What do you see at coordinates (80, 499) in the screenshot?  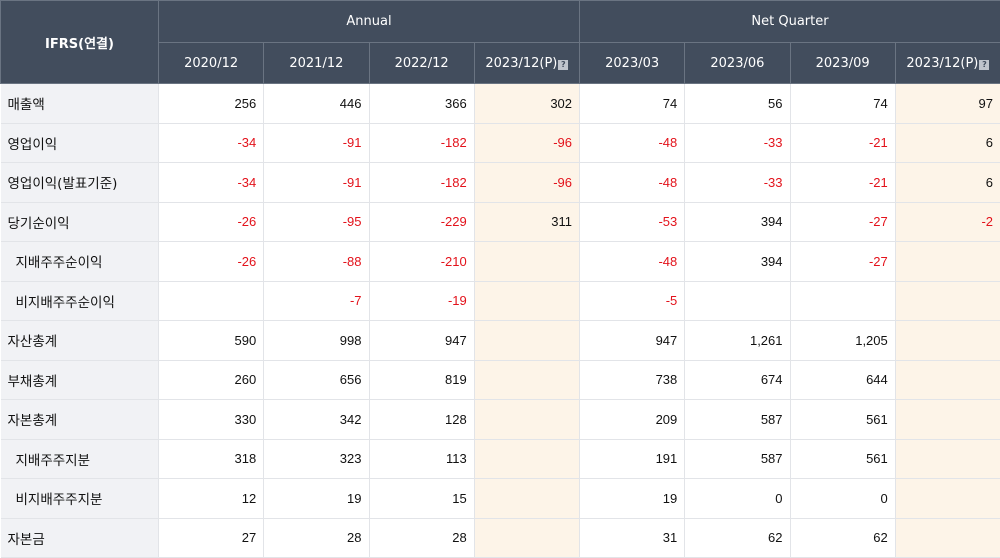 I see `row-label: 비지배주주지분` at bounding box center [80, 499].